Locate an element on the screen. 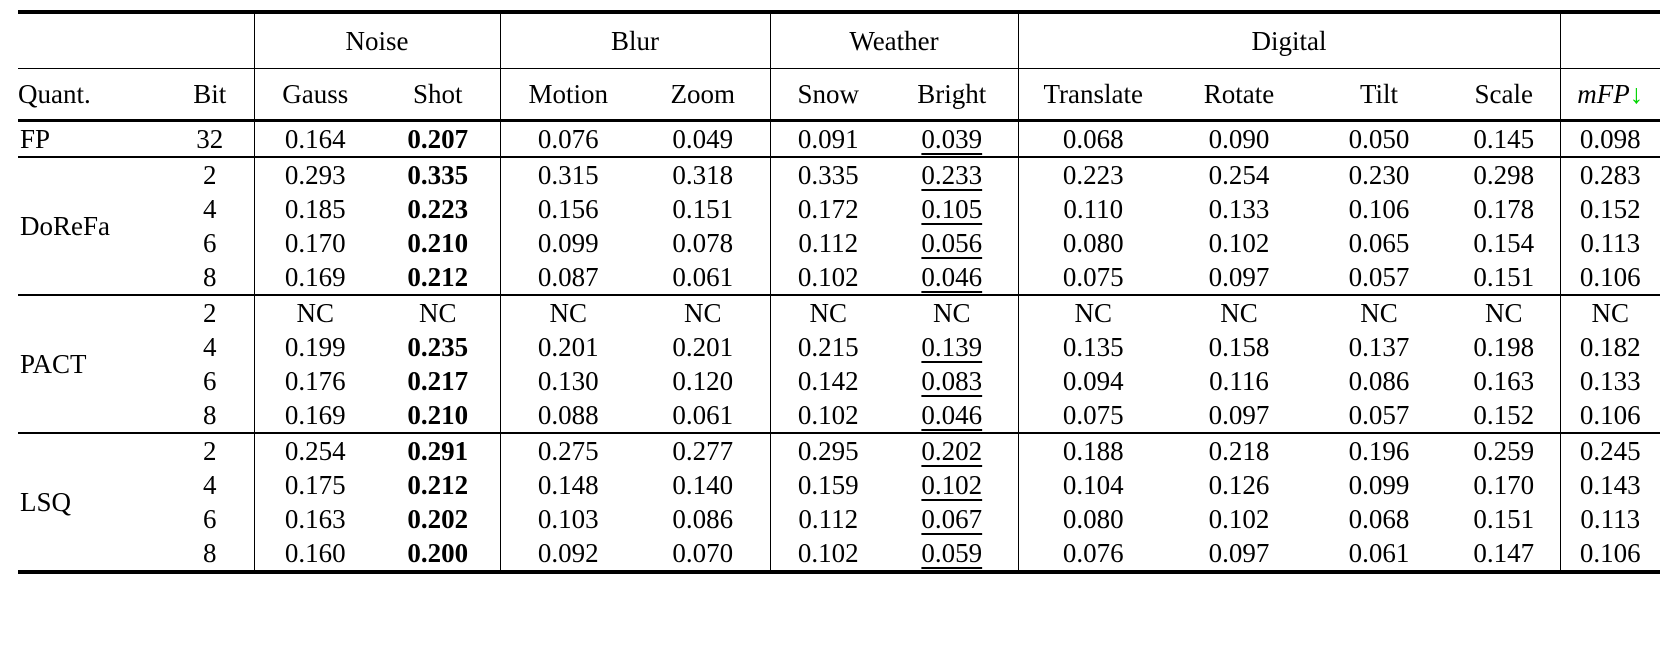  group-header-digital: Digital is located at coordinates (1289, 40).